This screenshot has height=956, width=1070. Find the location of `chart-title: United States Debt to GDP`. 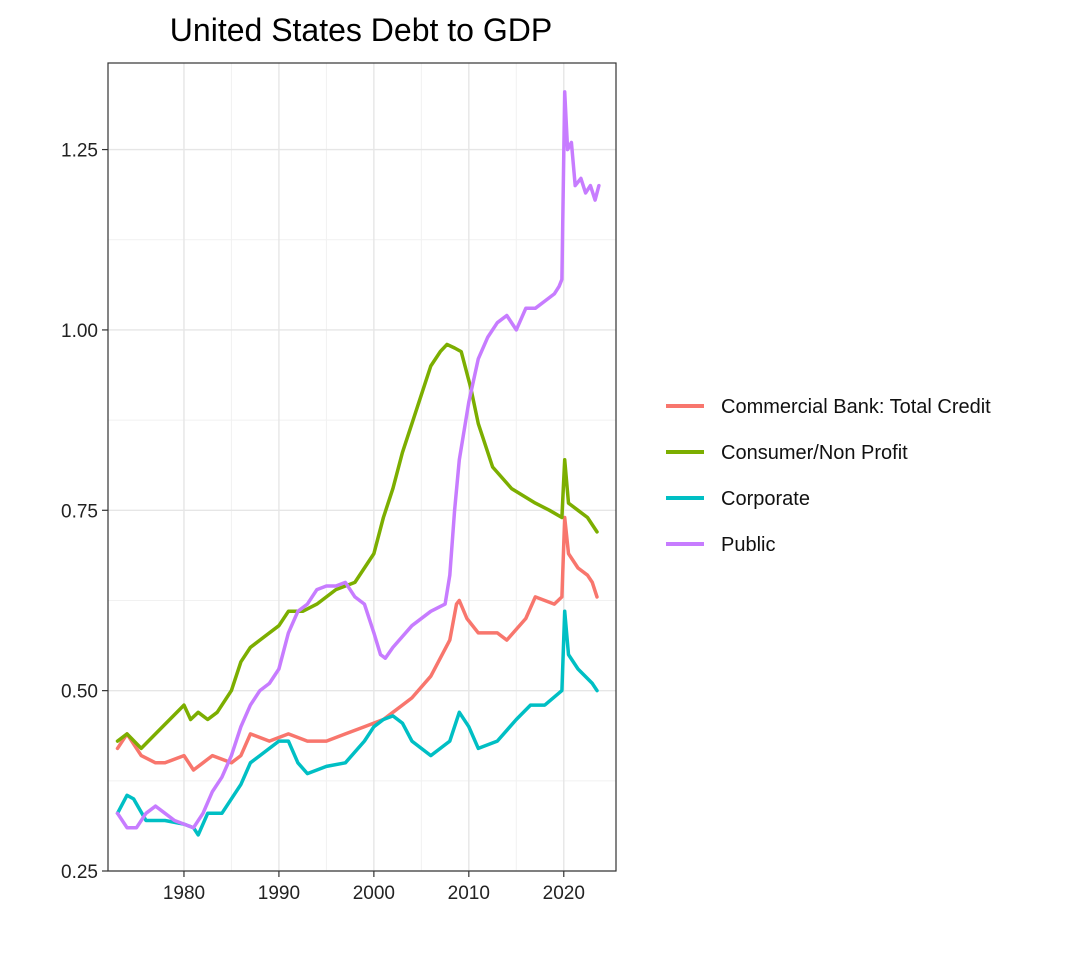

chart-title: United States Debt to GDP is located at coordinates (361, 30).